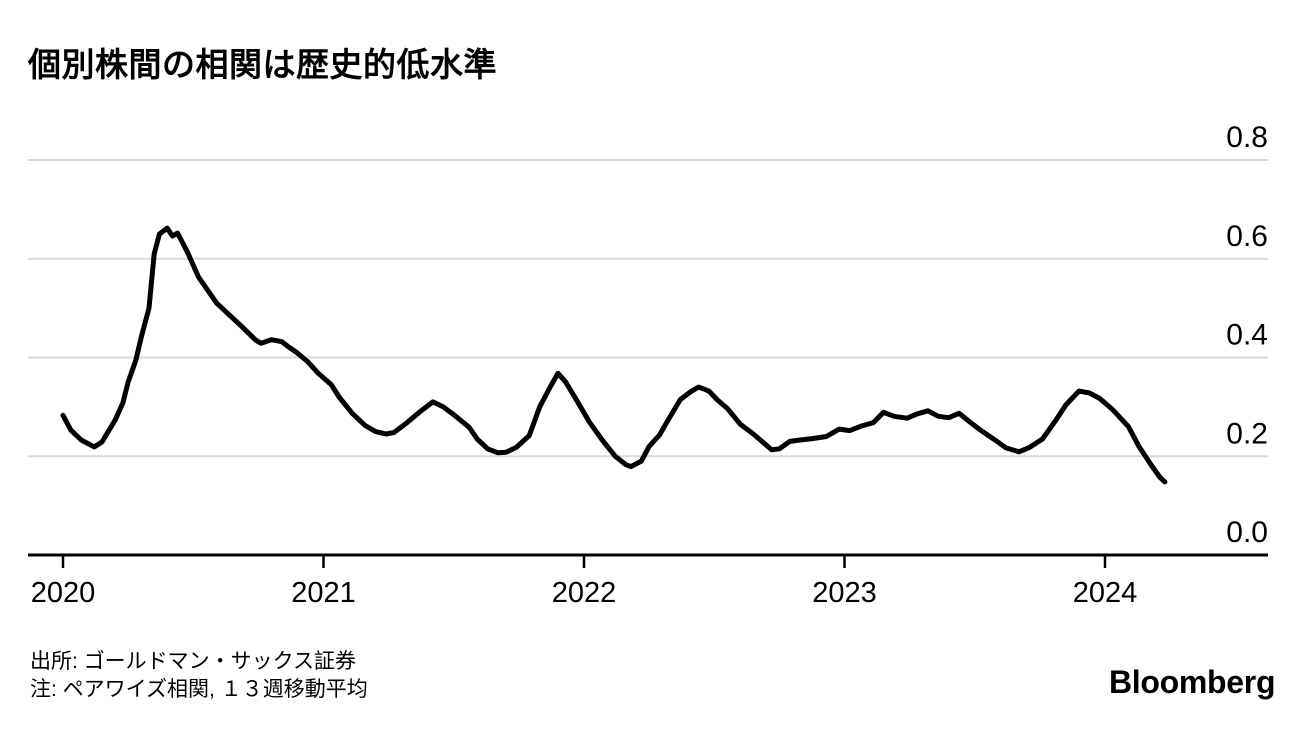 The height and width of the screenshot is (732, 1296). I want to click on x-axis-label-2024: 2024, so click(1105, 593).